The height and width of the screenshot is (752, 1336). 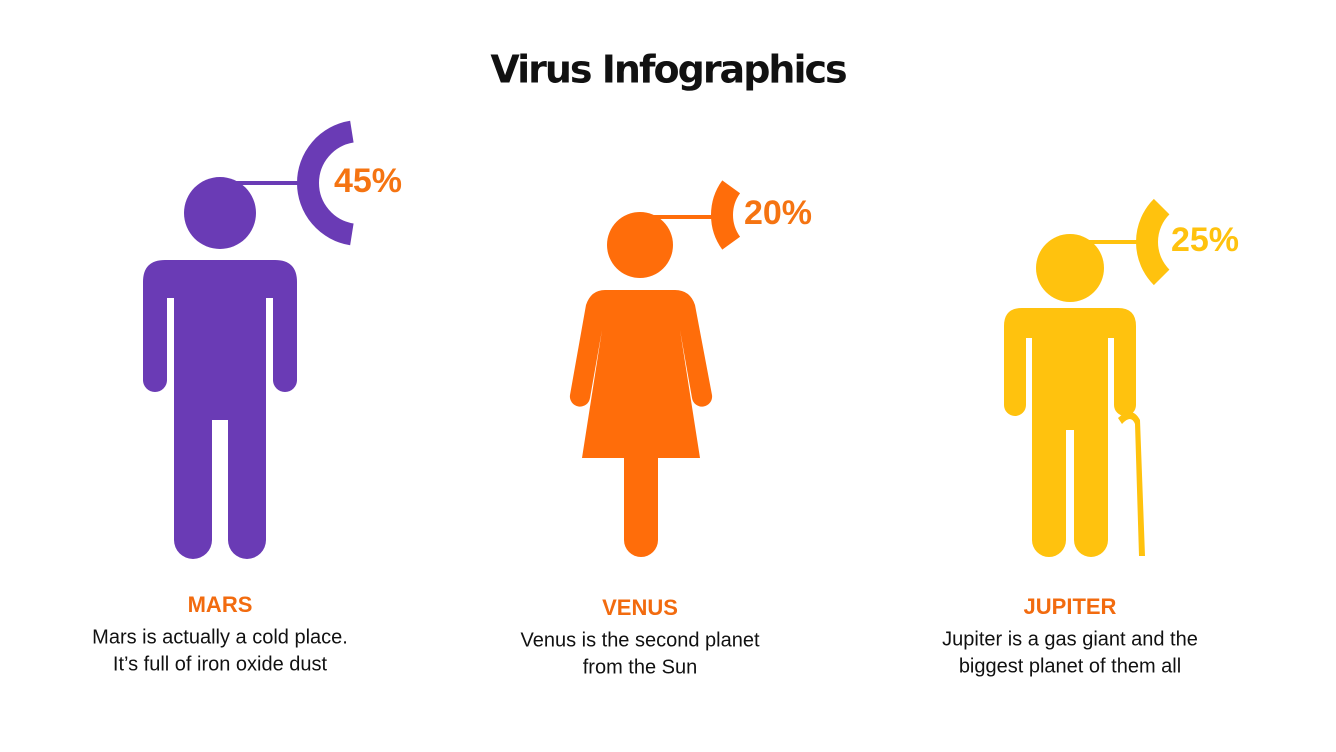 I want to click on chart-title: Virus Infographics, so click(x=668, y=70).